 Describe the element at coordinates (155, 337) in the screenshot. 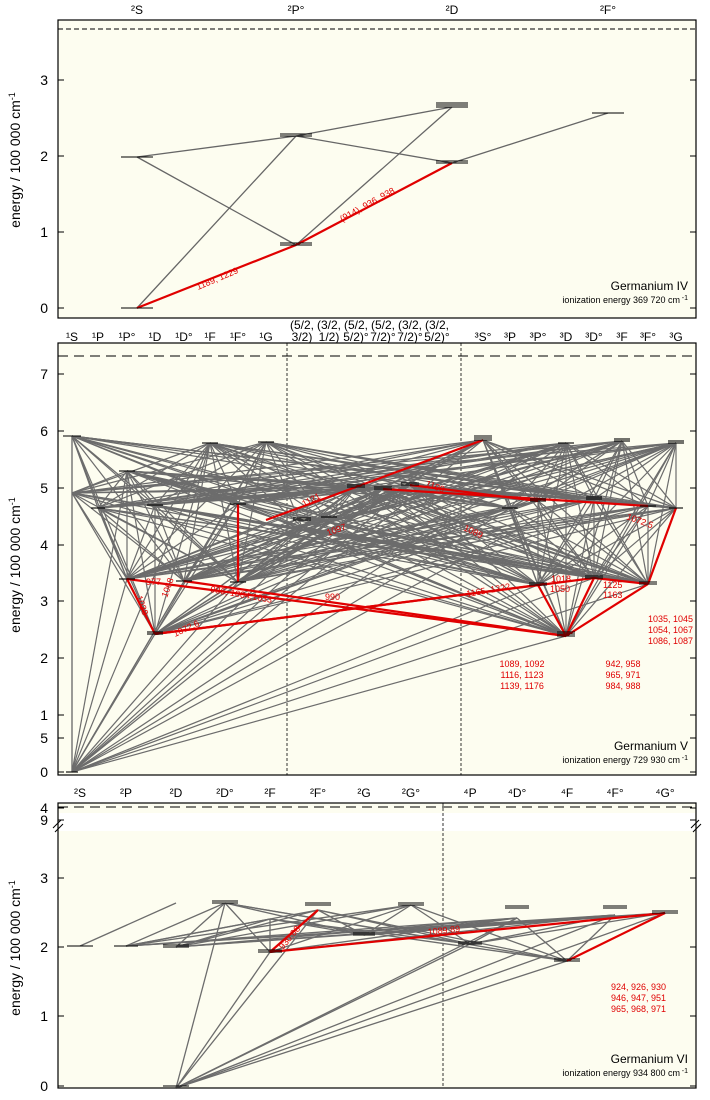

I see `term-label: ¹D` at that location.